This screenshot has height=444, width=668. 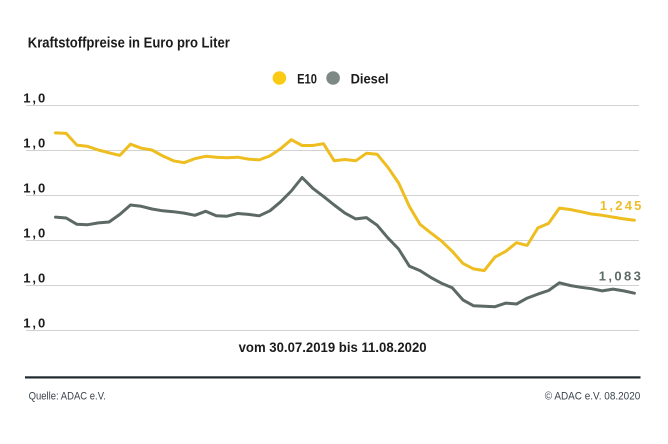 I want to click on svg-text: 1,245, so click(x=621, y=205).